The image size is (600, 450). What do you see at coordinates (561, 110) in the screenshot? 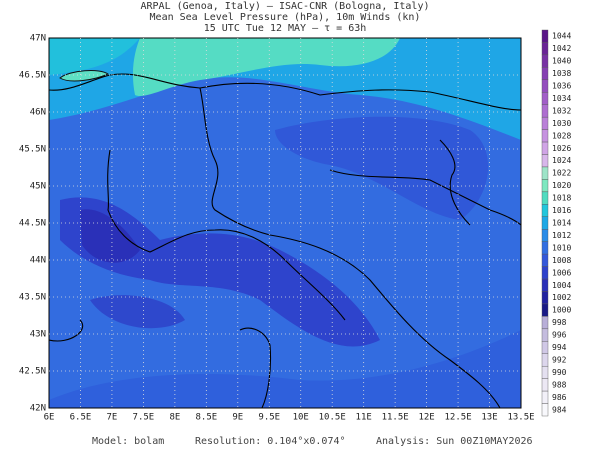
I see `colorbar-label: 1032` at bounding box center [561, 110].